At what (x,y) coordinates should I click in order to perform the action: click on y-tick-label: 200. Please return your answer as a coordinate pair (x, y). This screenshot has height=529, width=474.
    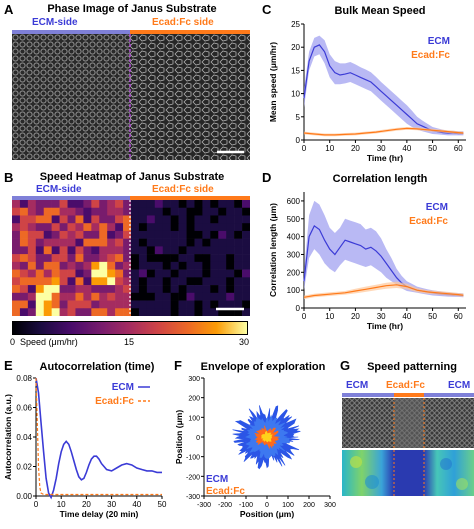
    Looking at the image, I should click on (194, 399).